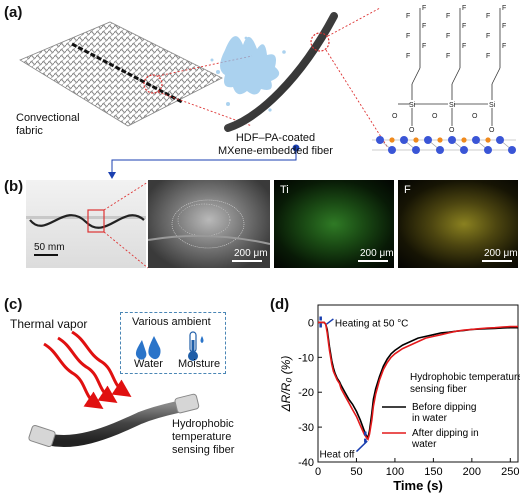 The width and height of the screenshot is (520, 493). I want to click on fiber-label: HDF–PA-coated MXene-embedded fiber, so click(275, 144).